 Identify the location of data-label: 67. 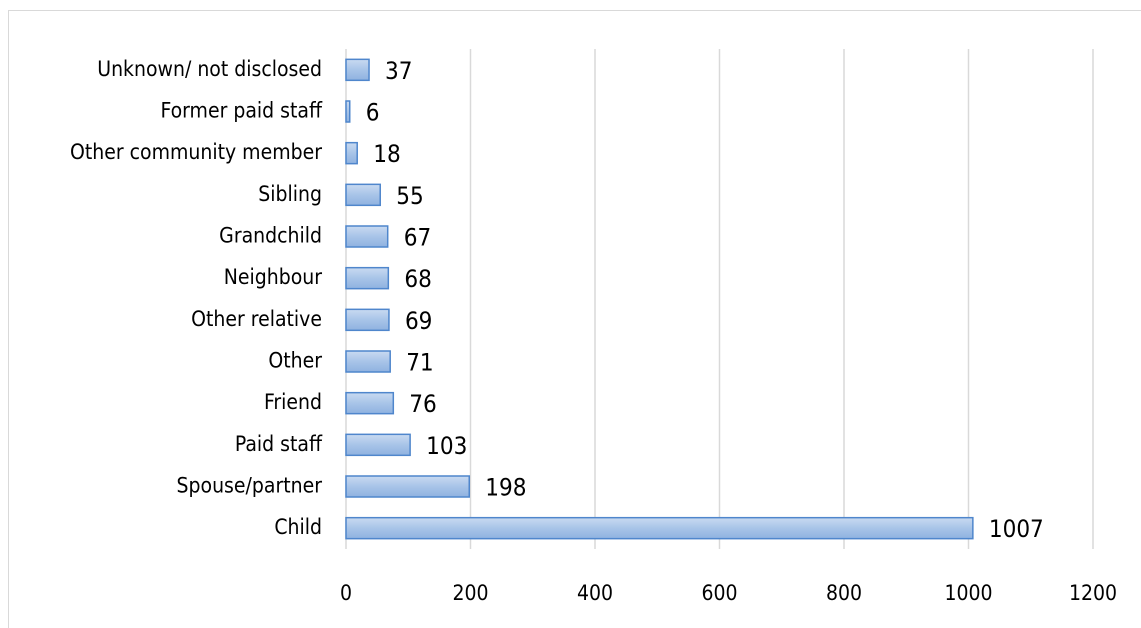
(417, 238).